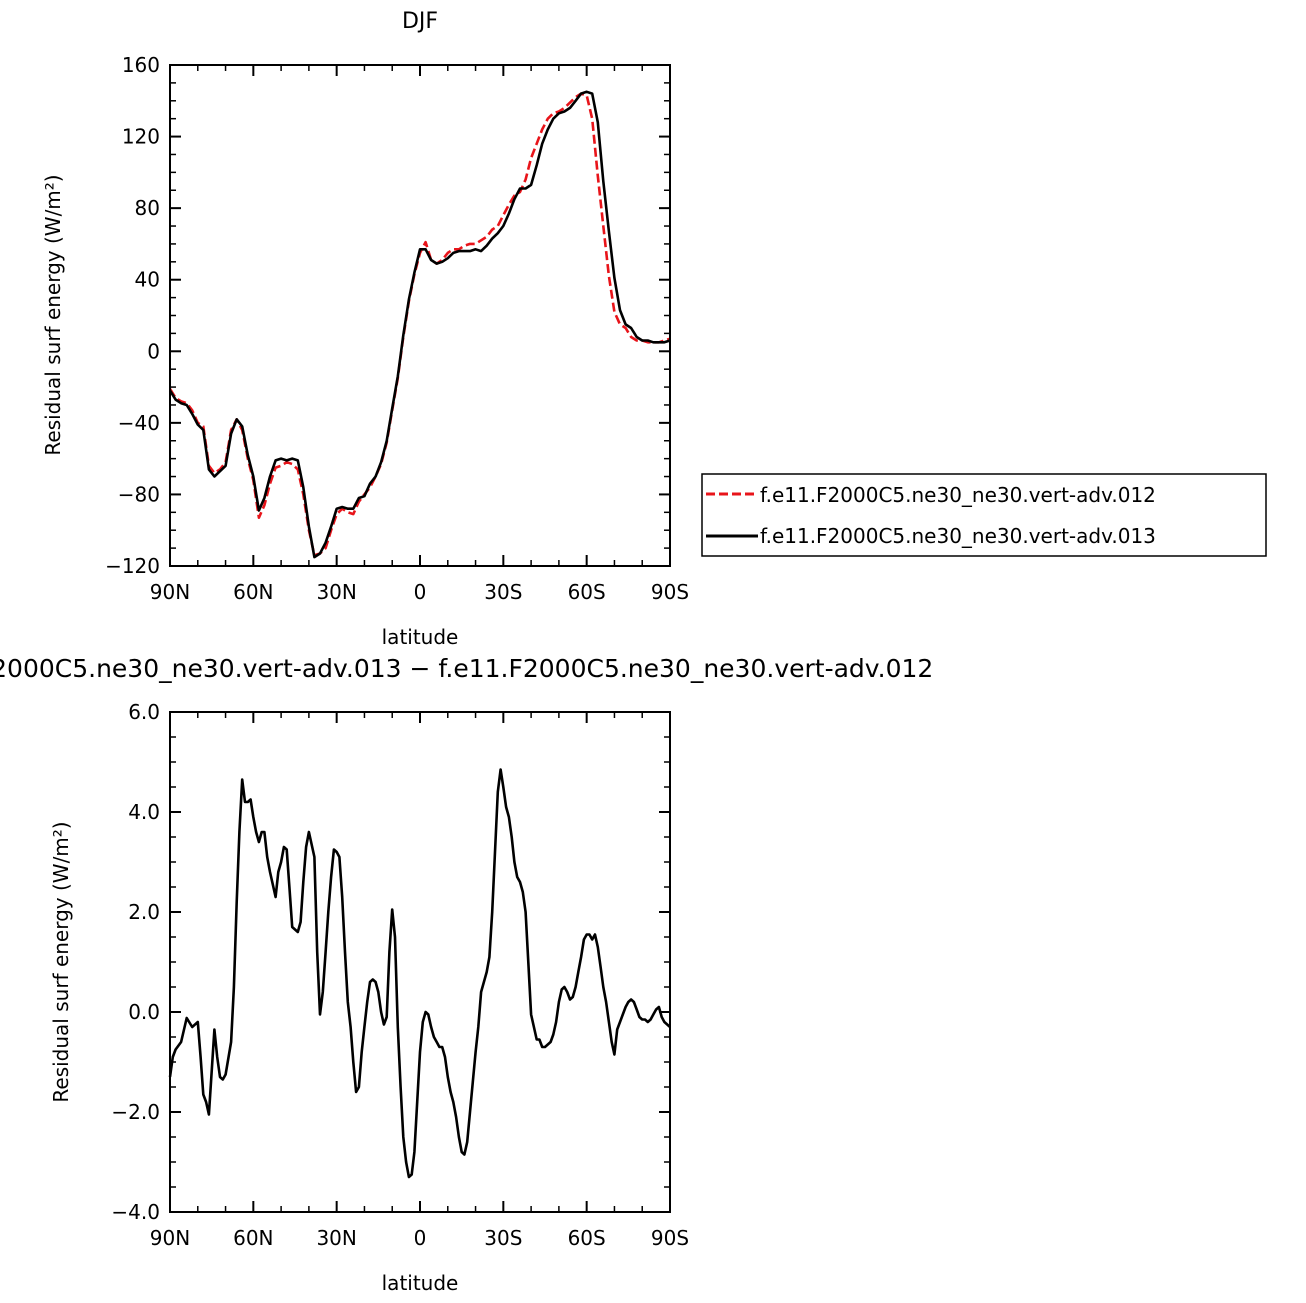 Image resolution: width=1306 pixels, height=1303 pixels. I want to click on y-tick-label: 80, so click(147, 208).